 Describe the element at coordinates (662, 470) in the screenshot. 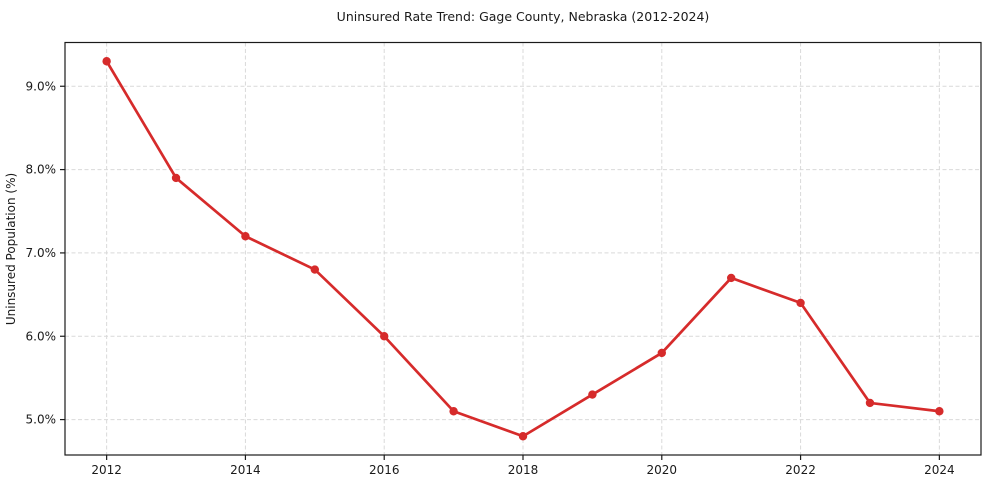

I see `x-tick-label: 2020` at that location.